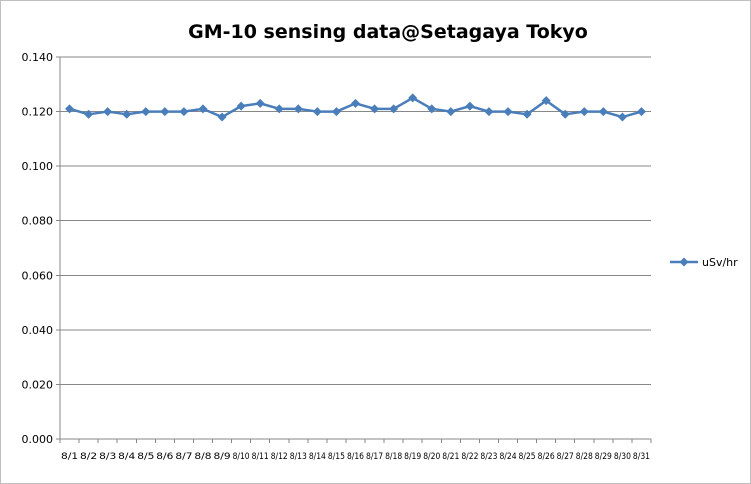 The height and width of the screenshot is (484, 751). What do you see at coordinates (412, 457) in the screenshot?
I see `x-tick-label: 8/19` at bounding box center [412, 457].